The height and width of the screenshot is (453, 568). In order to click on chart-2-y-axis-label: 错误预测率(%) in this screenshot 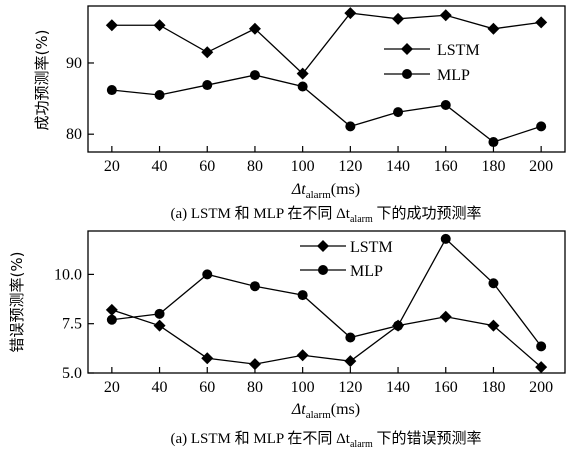, I will do `click(17, 302)`.